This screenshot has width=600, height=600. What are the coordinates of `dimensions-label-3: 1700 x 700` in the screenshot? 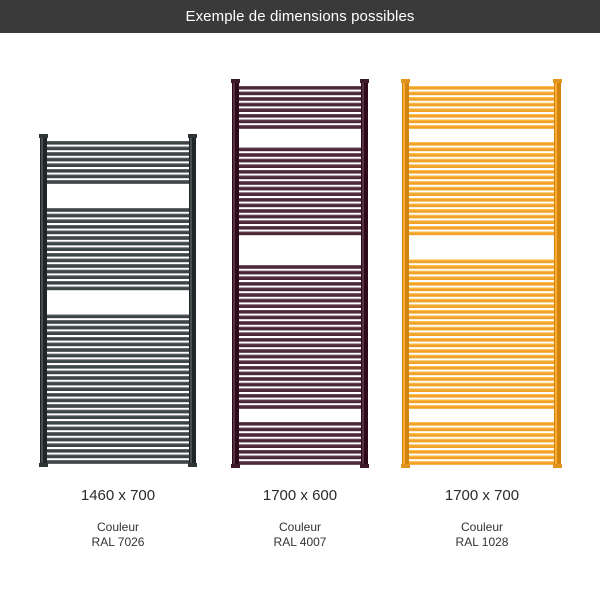 It's located at (482, 495).